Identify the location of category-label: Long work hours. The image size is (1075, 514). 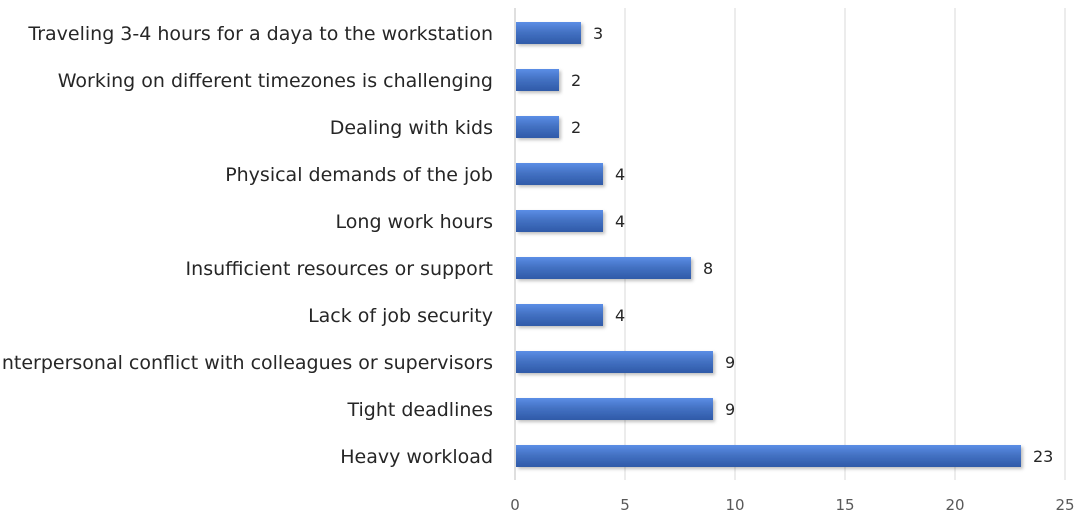
(414, 222).